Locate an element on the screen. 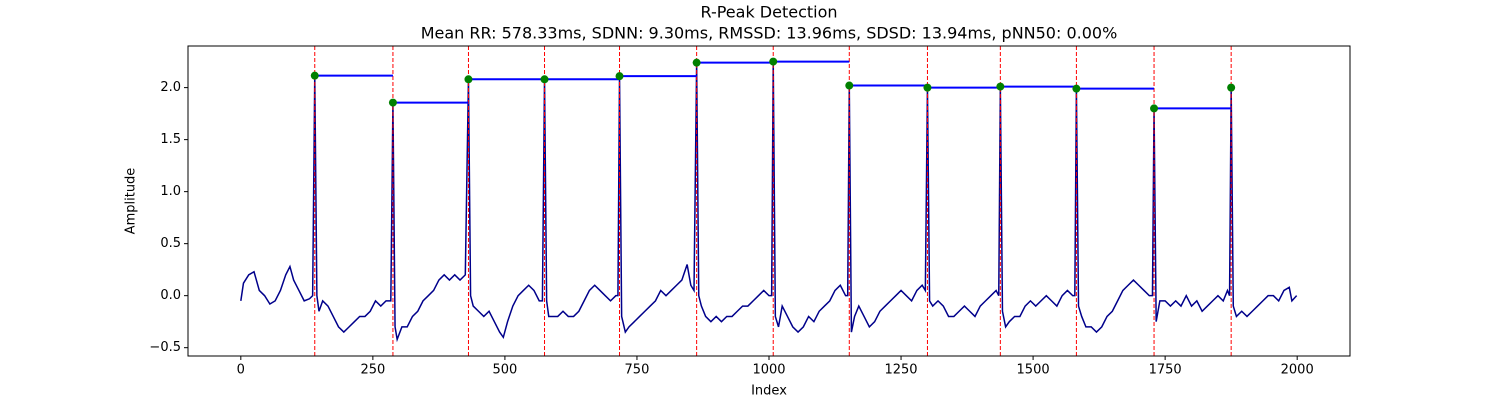 This screenshot has width=1500, height=400. y-axis-label: Amplitude is located at coordinates (131, 201).